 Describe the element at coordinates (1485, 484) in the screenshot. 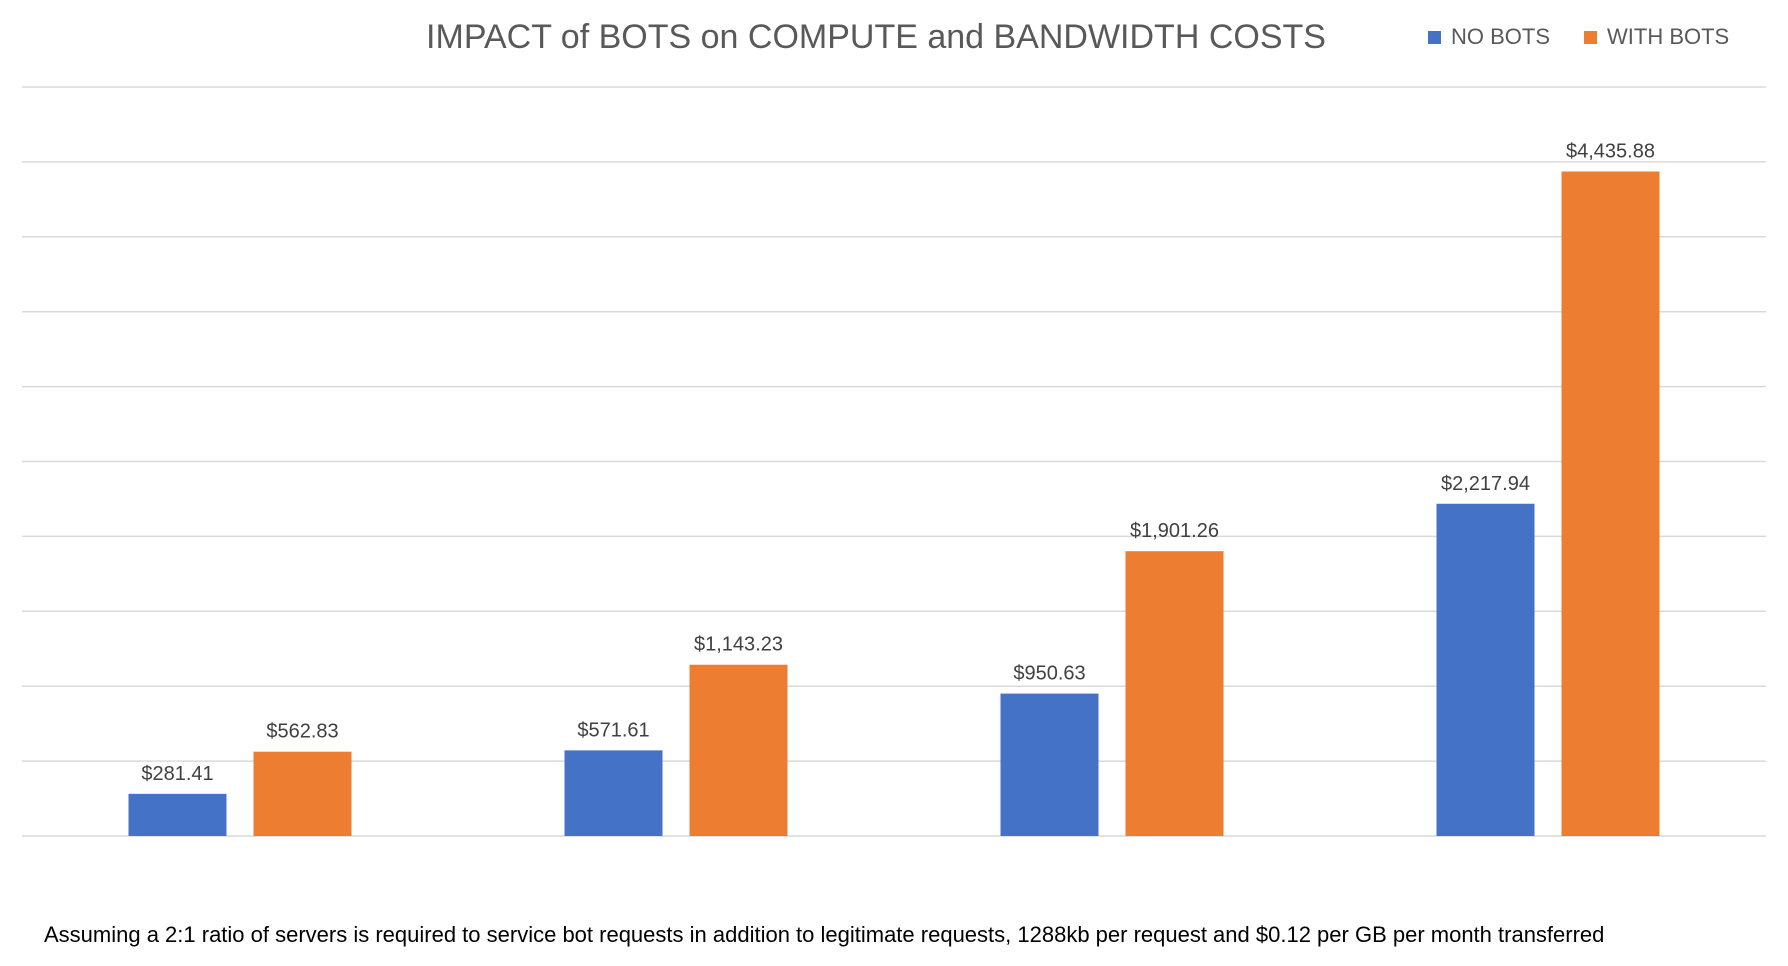

I see `data-label-no-bots-4: $2,217.94` at that location.